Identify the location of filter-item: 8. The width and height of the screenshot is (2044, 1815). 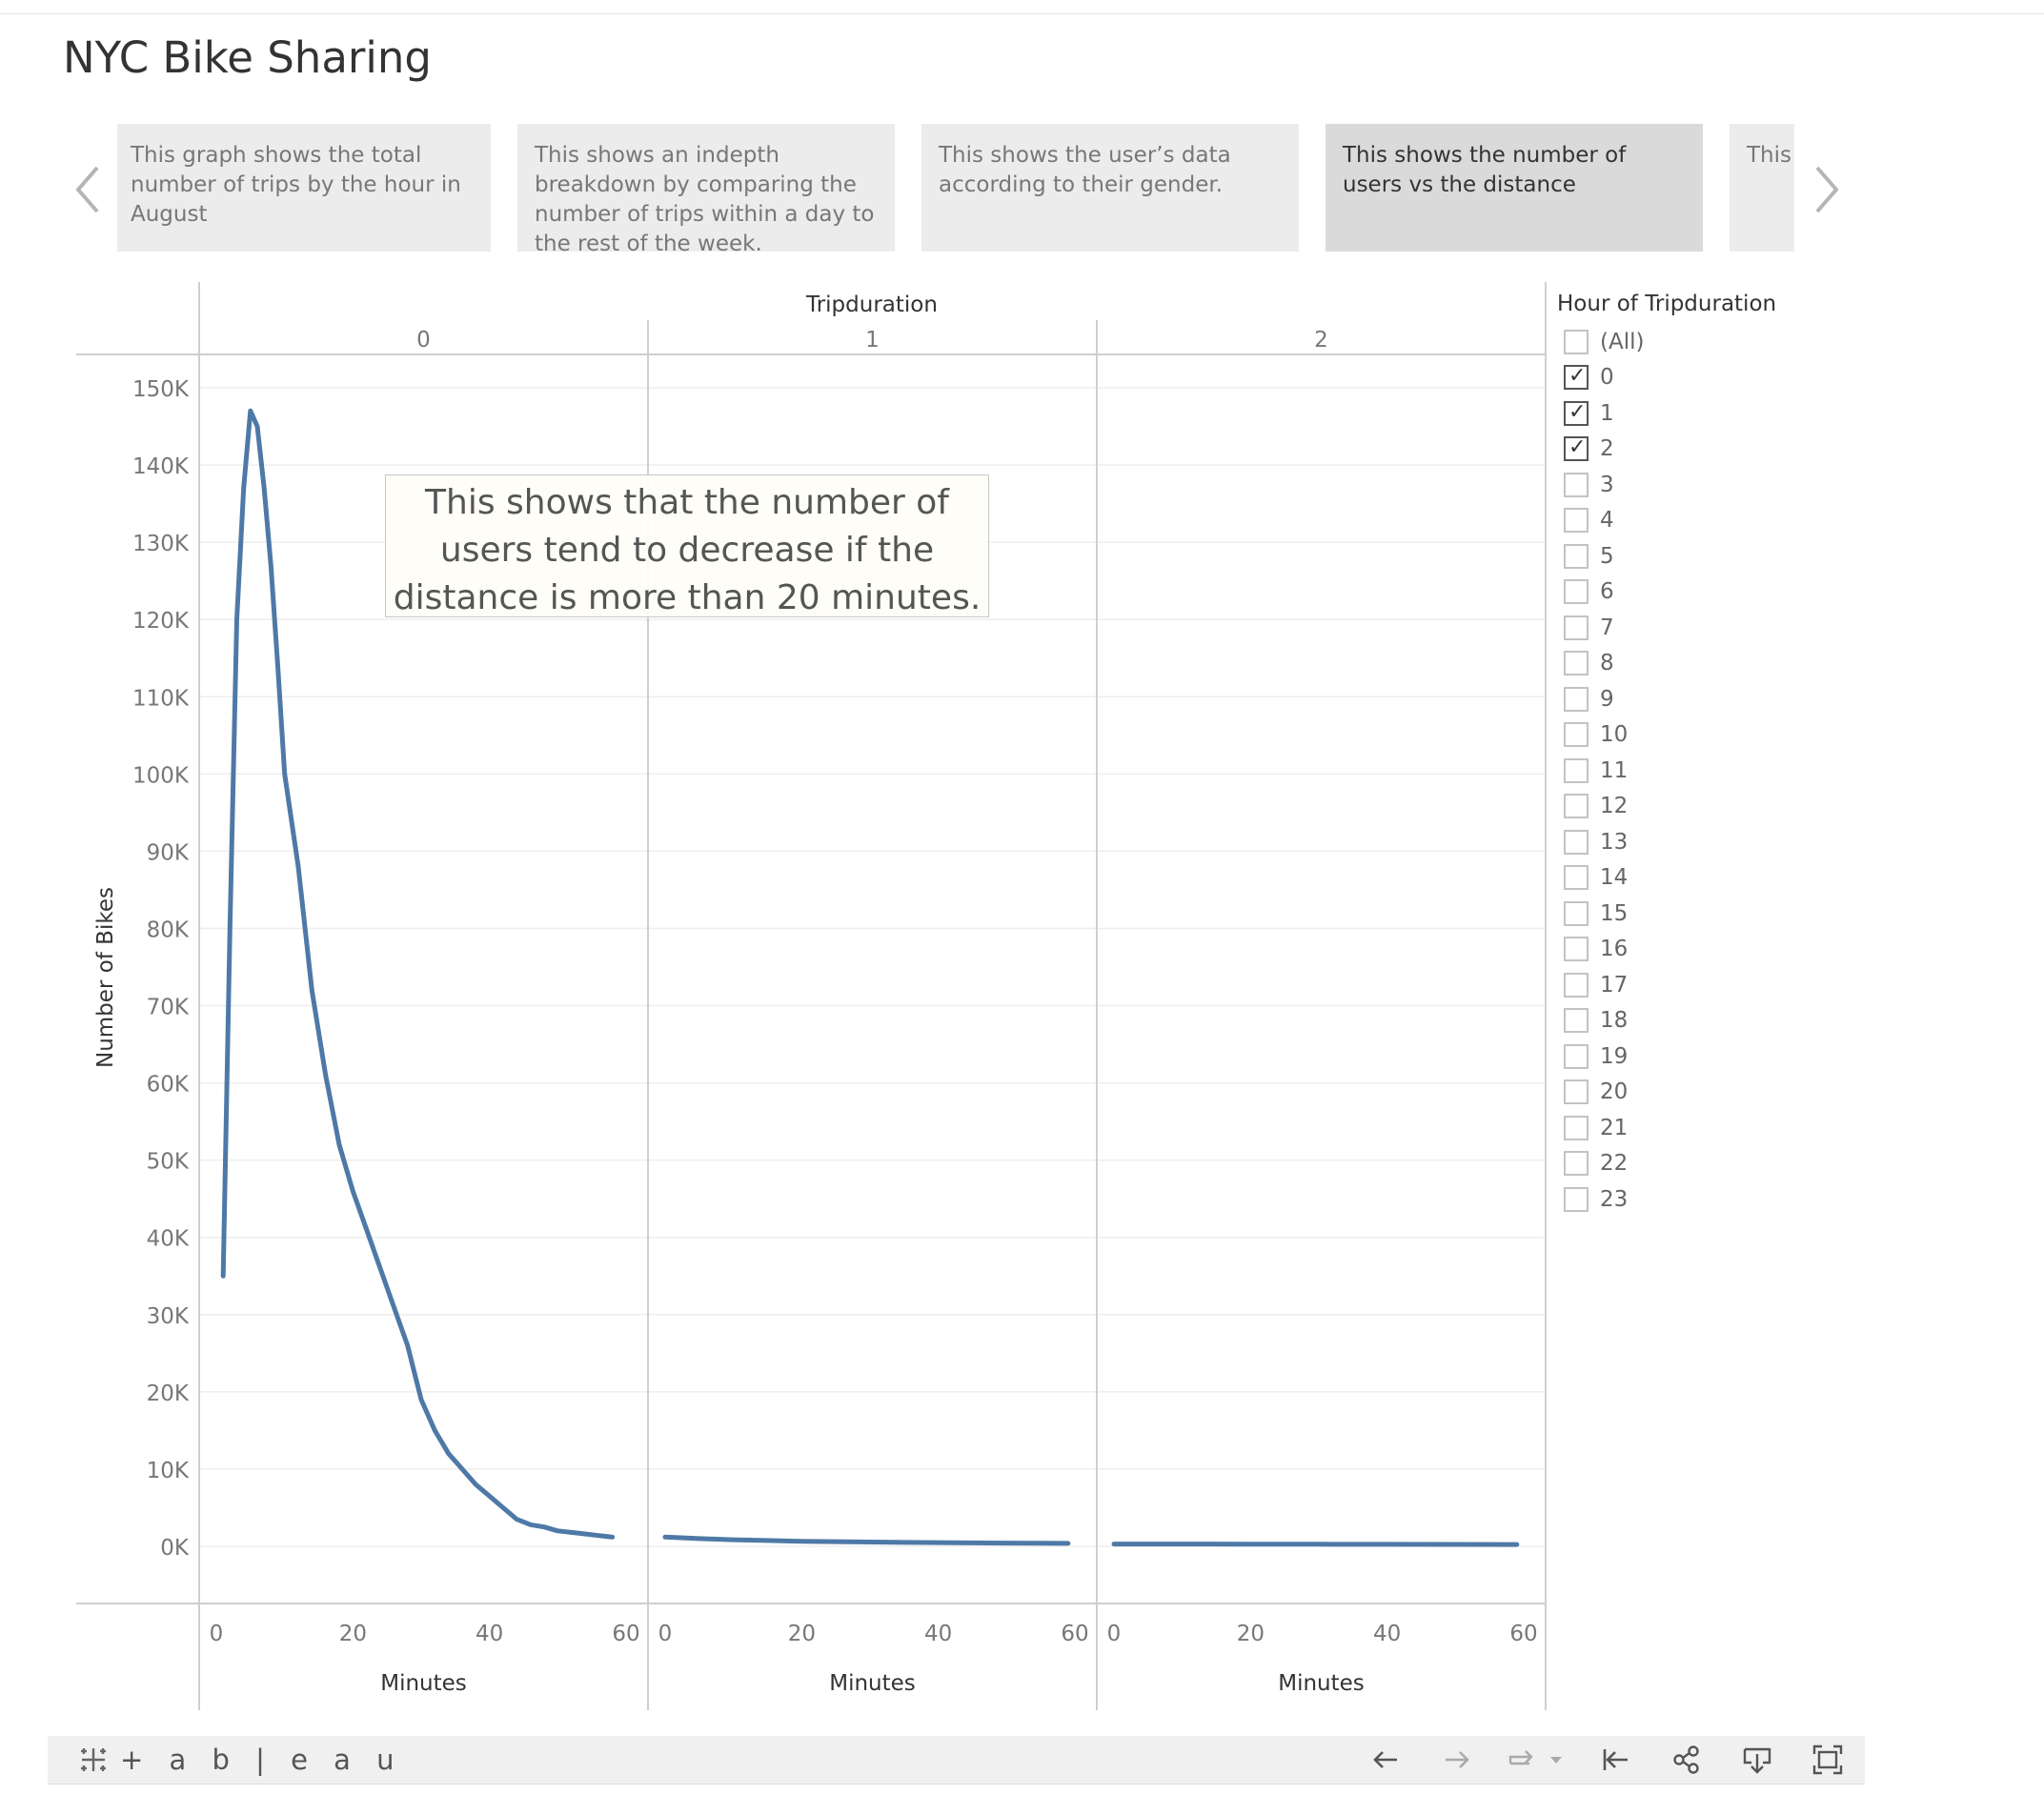
(1681, 664).